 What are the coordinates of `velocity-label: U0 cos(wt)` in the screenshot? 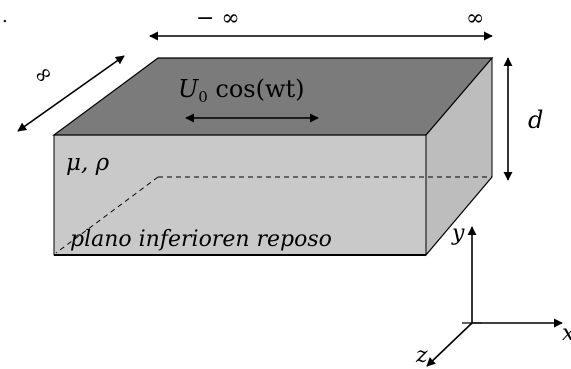 It's located at (241, 90).